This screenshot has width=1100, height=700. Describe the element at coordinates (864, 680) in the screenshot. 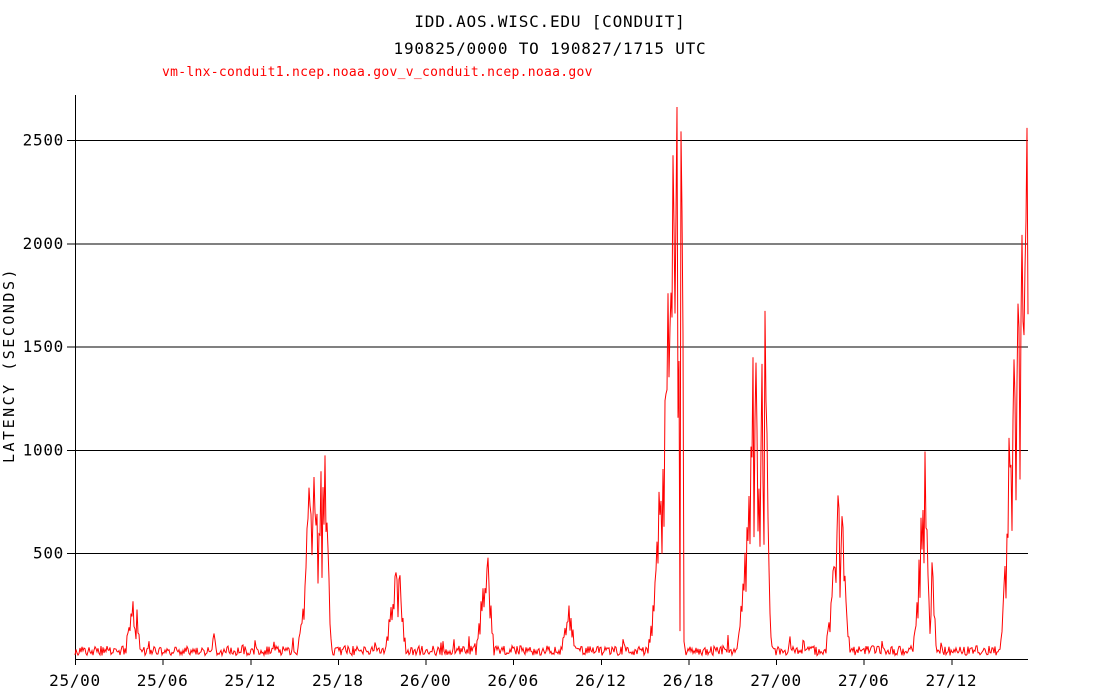

I see `x-tick-label: 27/06` at that location.